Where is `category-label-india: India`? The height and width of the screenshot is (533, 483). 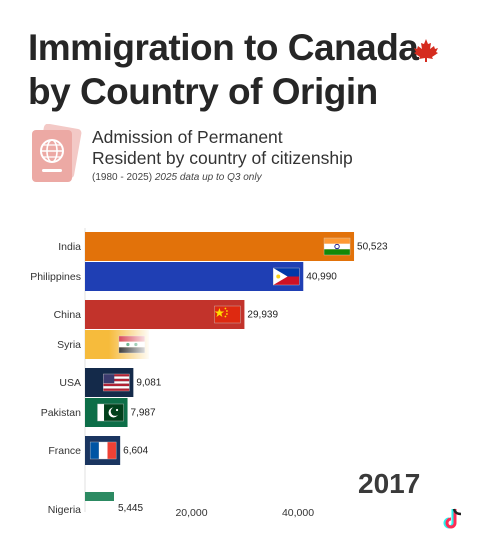 category-label-india: India is located at coordinates (69, 247).